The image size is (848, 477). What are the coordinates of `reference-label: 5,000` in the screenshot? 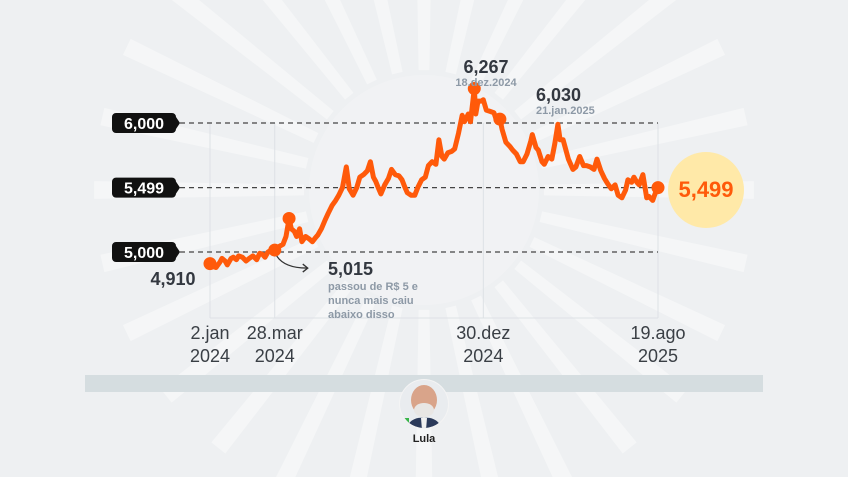 It's located at (144, 253).